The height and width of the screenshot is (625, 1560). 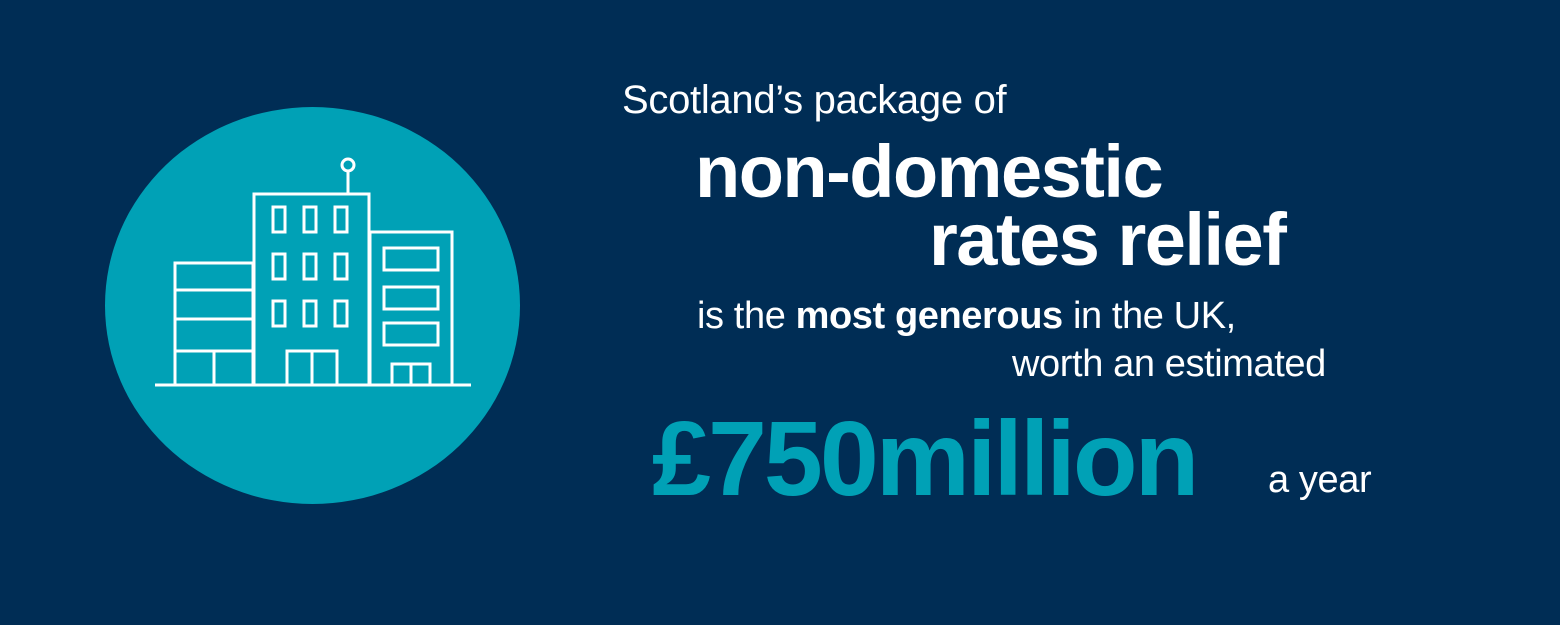 I want to click on worth-text: worth an estimated, so click(x=1169, y=364).